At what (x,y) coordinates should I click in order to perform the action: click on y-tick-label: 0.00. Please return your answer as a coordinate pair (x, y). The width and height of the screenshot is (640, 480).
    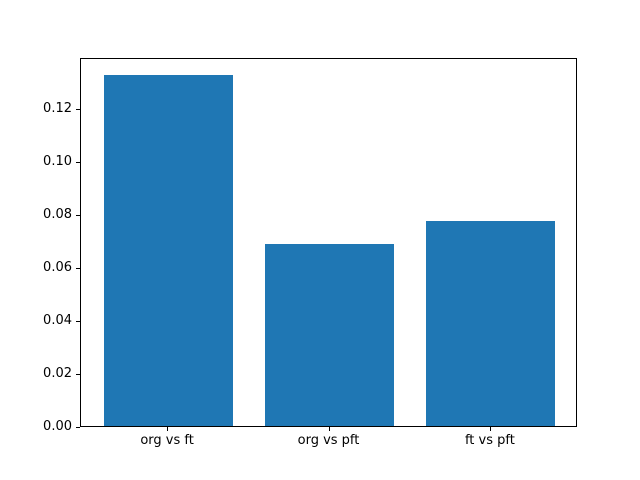
    Looking at the image, I should click on (57, 426).